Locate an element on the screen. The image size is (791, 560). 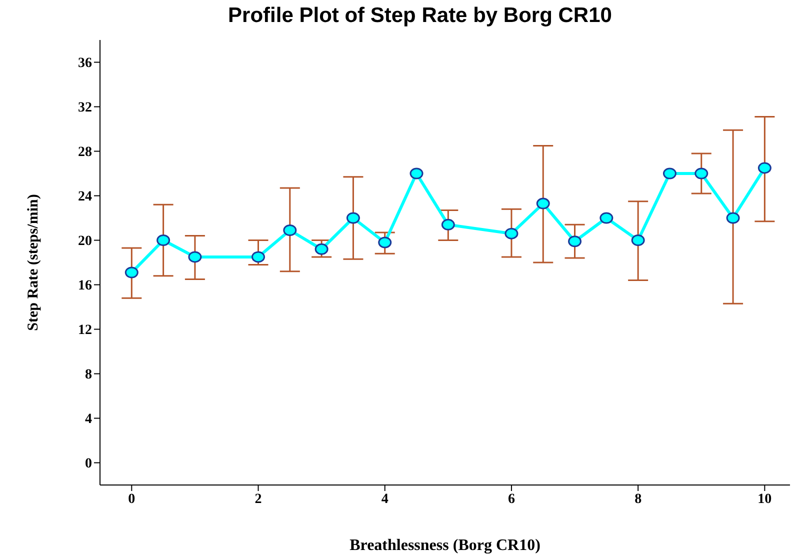
y-tick-label: 28 is located at coordinates (85, 152).